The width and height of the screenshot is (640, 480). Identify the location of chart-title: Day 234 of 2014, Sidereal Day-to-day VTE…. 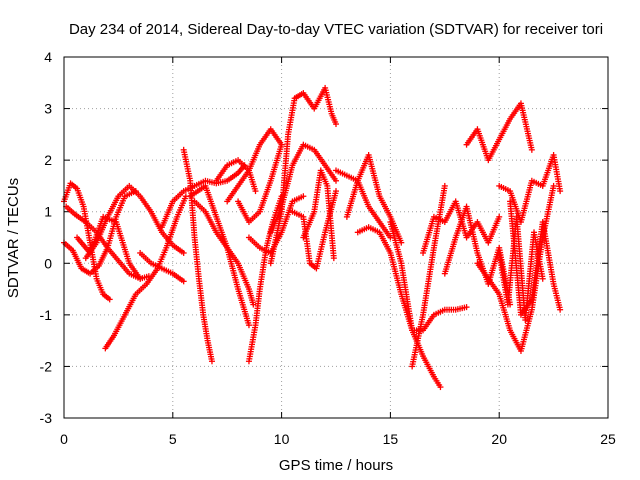
(336, 29).